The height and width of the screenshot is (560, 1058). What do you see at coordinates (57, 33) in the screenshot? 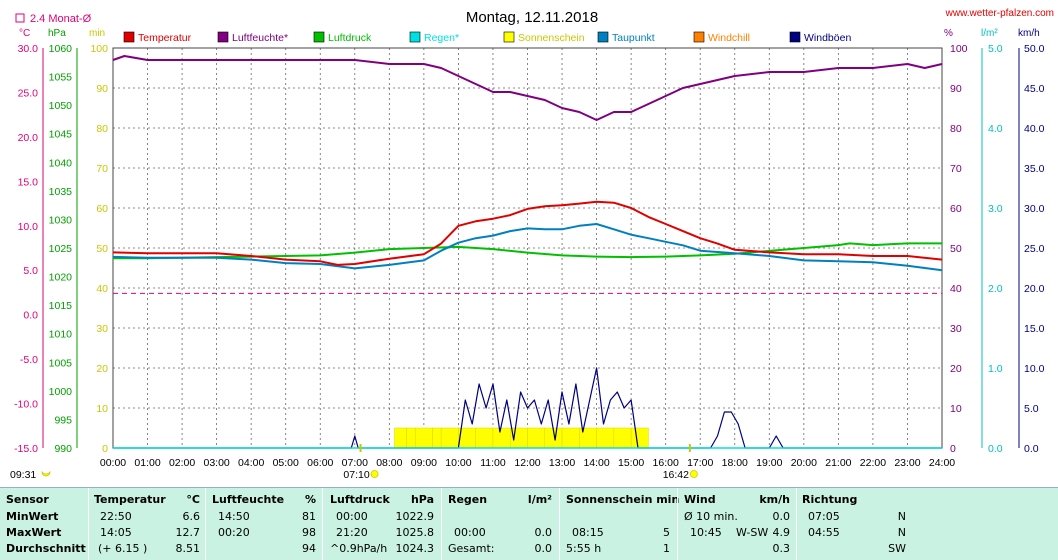
I see `unit-pressure: hPa` at bounding box center [57, 33].